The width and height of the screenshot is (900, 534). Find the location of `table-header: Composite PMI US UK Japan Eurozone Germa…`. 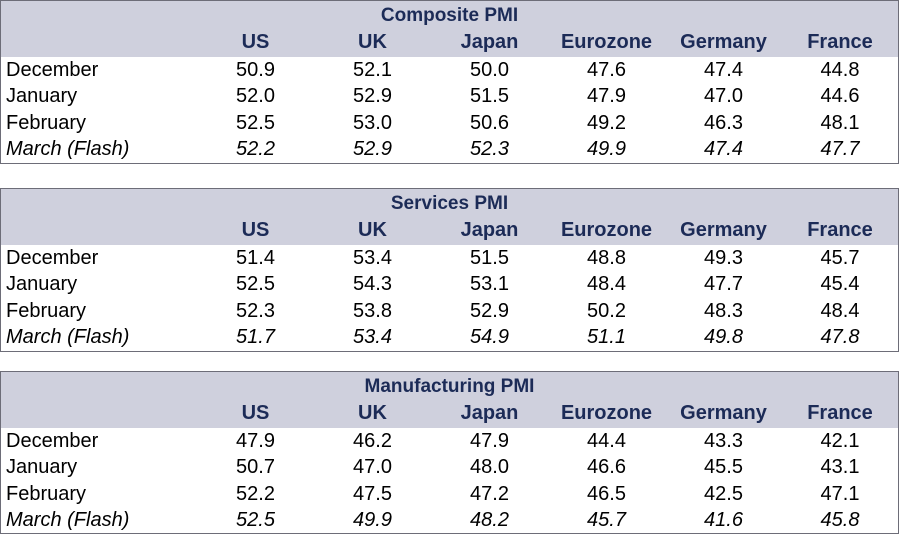

table-header: Composite PMI US UK Japan Eurozone Germa… is located at coordinates (449, 29).